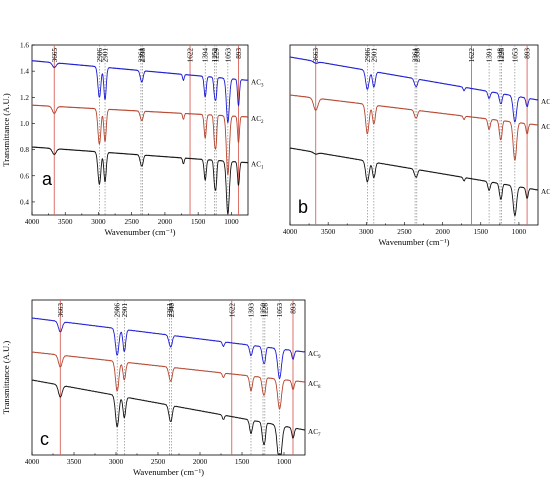 This screenshot has height=489, width=550. Describe the element at coordinates (140, 140) in the screenshot. I see `series-line-ac2` at that location.